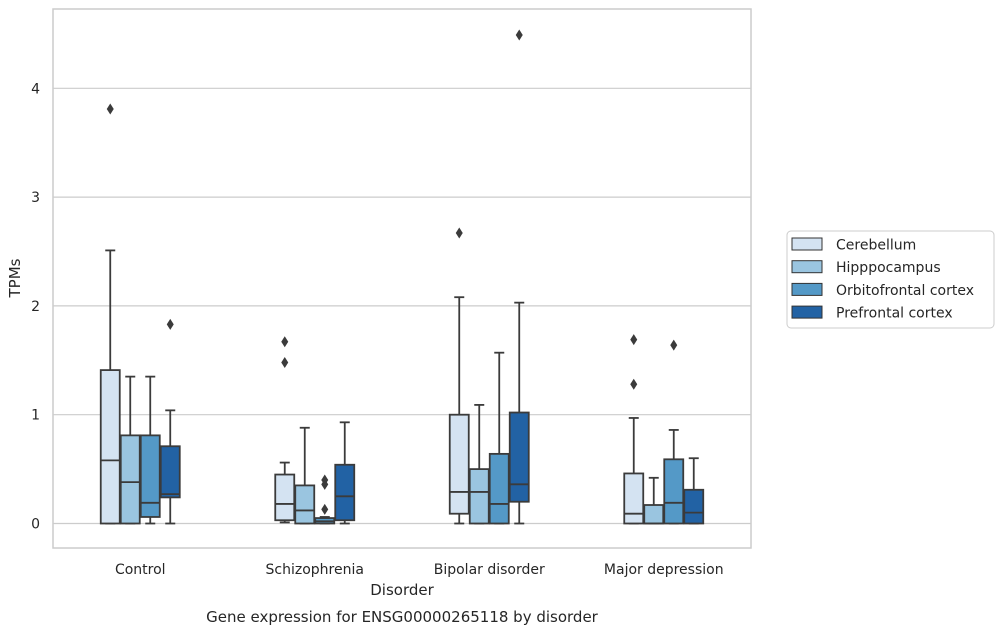 The width and height of the screenshot is (1003, 634). What do you see at coordinates (489, 570) in the screenshot?
I see `x-tick-label: Bipolar disorder` at bounding box center [489, 570].